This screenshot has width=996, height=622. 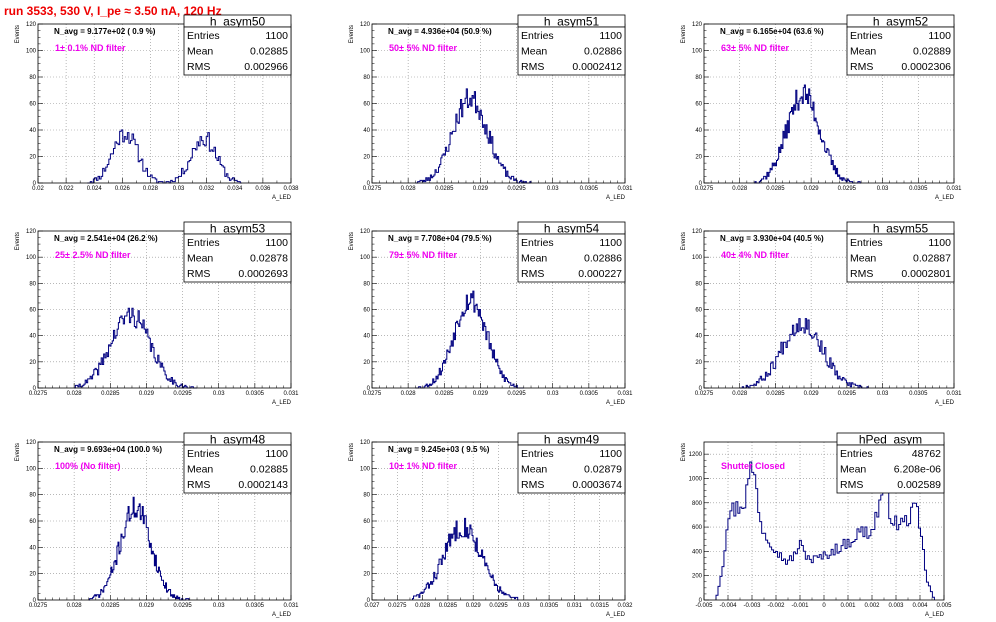 I want to click on x-tick-label: 0.0315, so click(x=600, y=606).